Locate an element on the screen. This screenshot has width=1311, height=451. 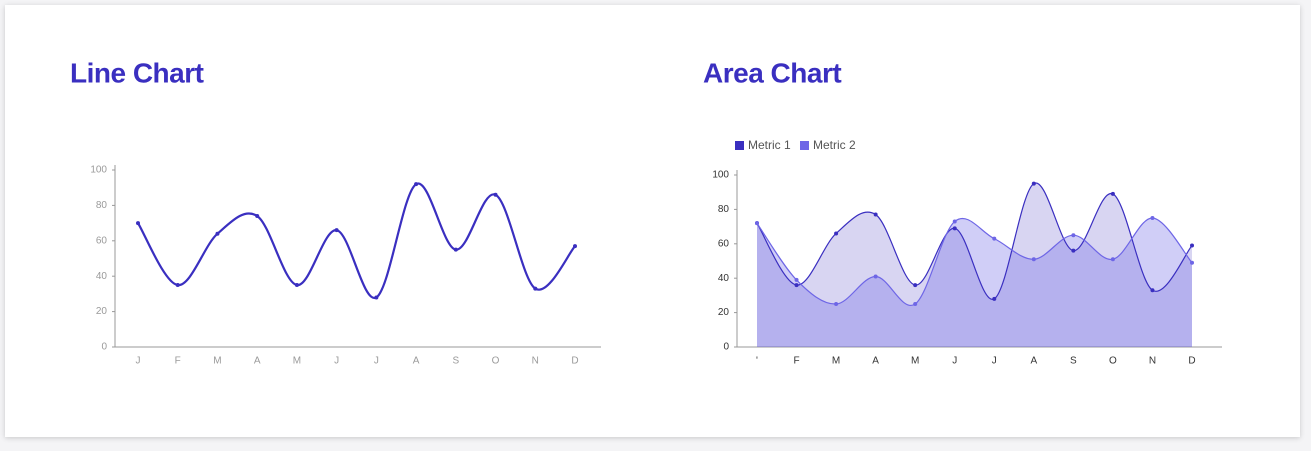
chart-title: Line Chart is located at coordinates (137, 72).